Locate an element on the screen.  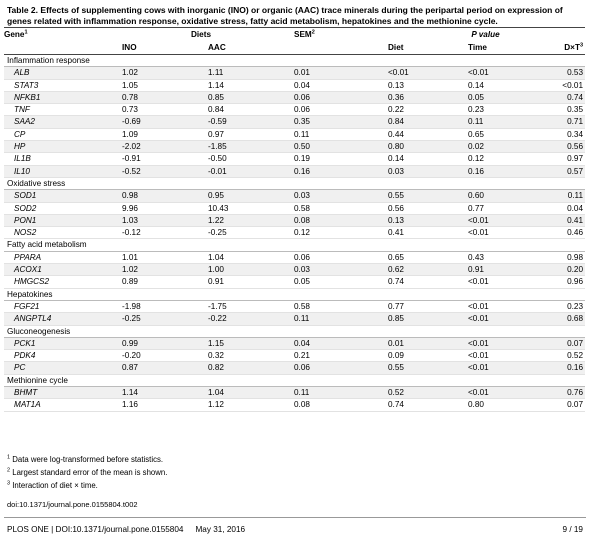
table-row: SOD2 9.96 10.43 0.58 0.56 0.77 0.04 is located at coordinates (295, 208).